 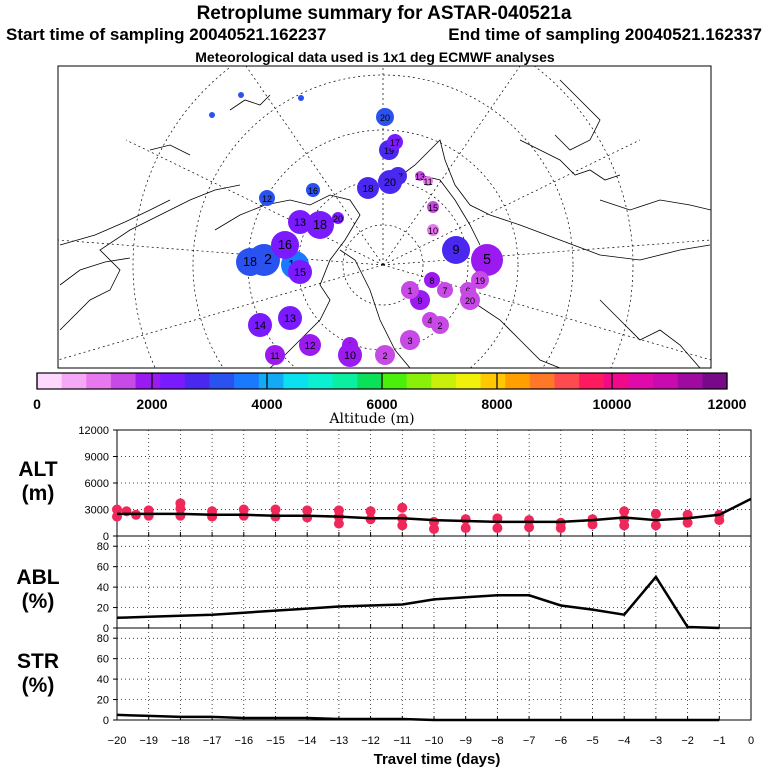 I want to click on colorbar-tick-label: 6000, so click(x=381, y=404).